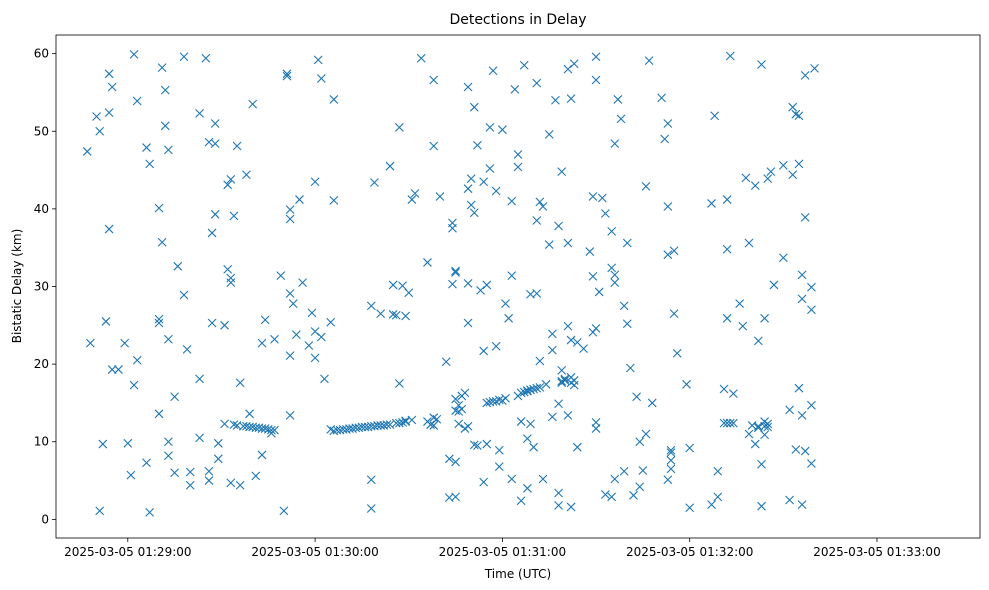 The height and width of the screenshot is (590, 989). I want to click on y-tick-label: 30, so click(41, 287).